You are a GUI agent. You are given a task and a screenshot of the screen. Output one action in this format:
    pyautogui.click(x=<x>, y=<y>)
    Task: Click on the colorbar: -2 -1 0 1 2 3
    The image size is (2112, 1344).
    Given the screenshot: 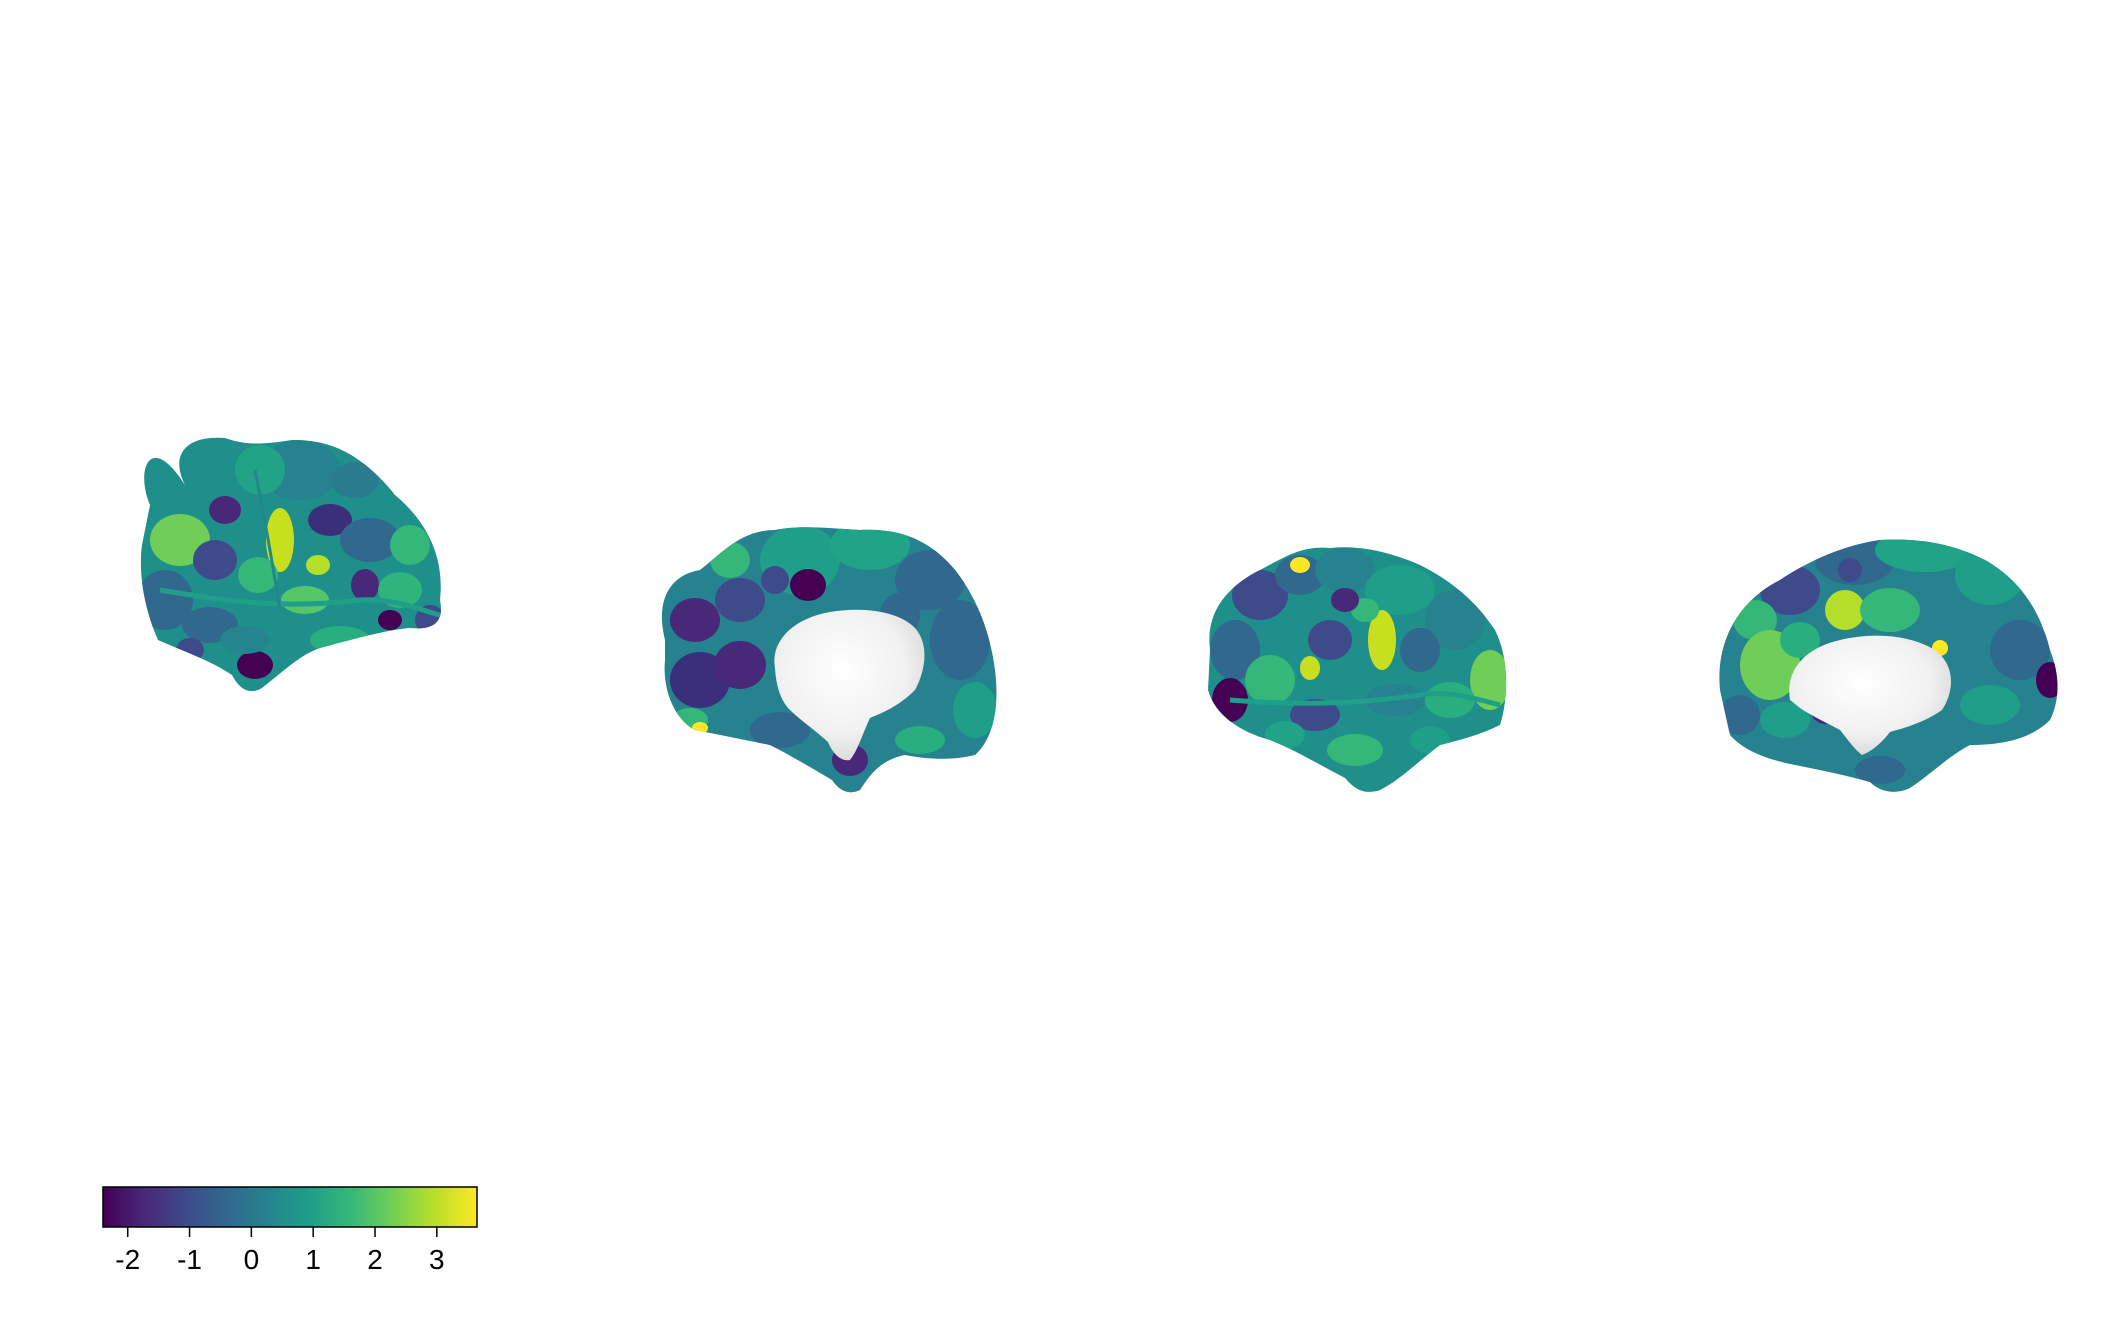 What is the action you would take?
    pyautogui.click(x=290, y=1230)
    